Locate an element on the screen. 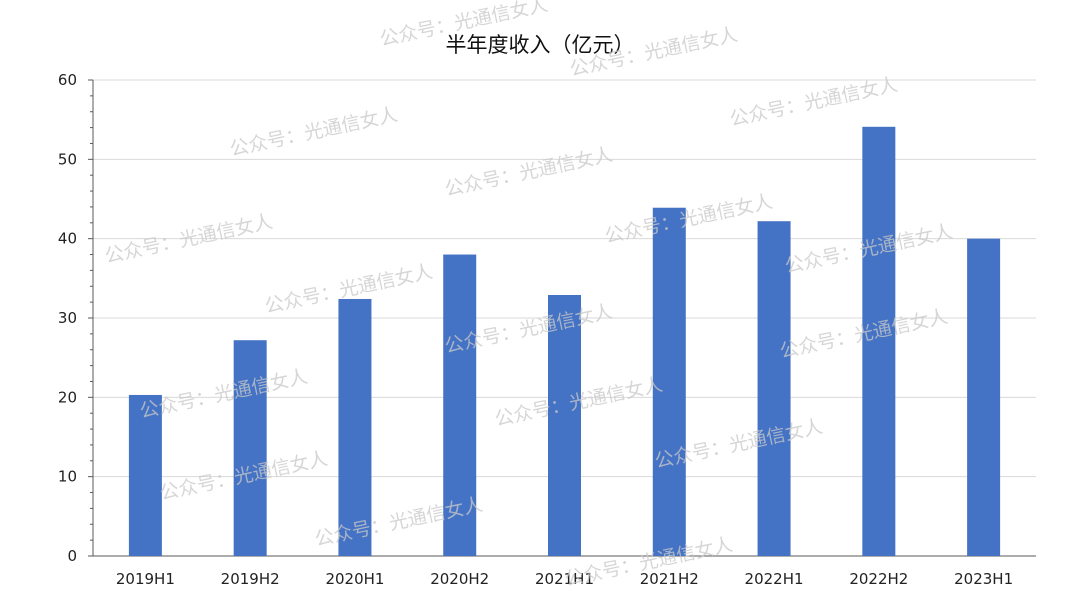 The image size is (1080, 611). bar-2020H1 is located at coordinates (355, 427).